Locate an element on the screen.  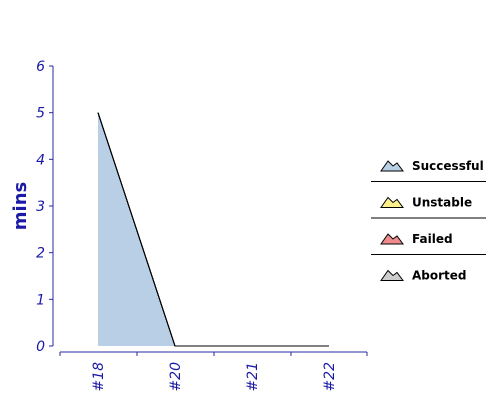
y-axis-label: mins is located at coordinates (20, 206).